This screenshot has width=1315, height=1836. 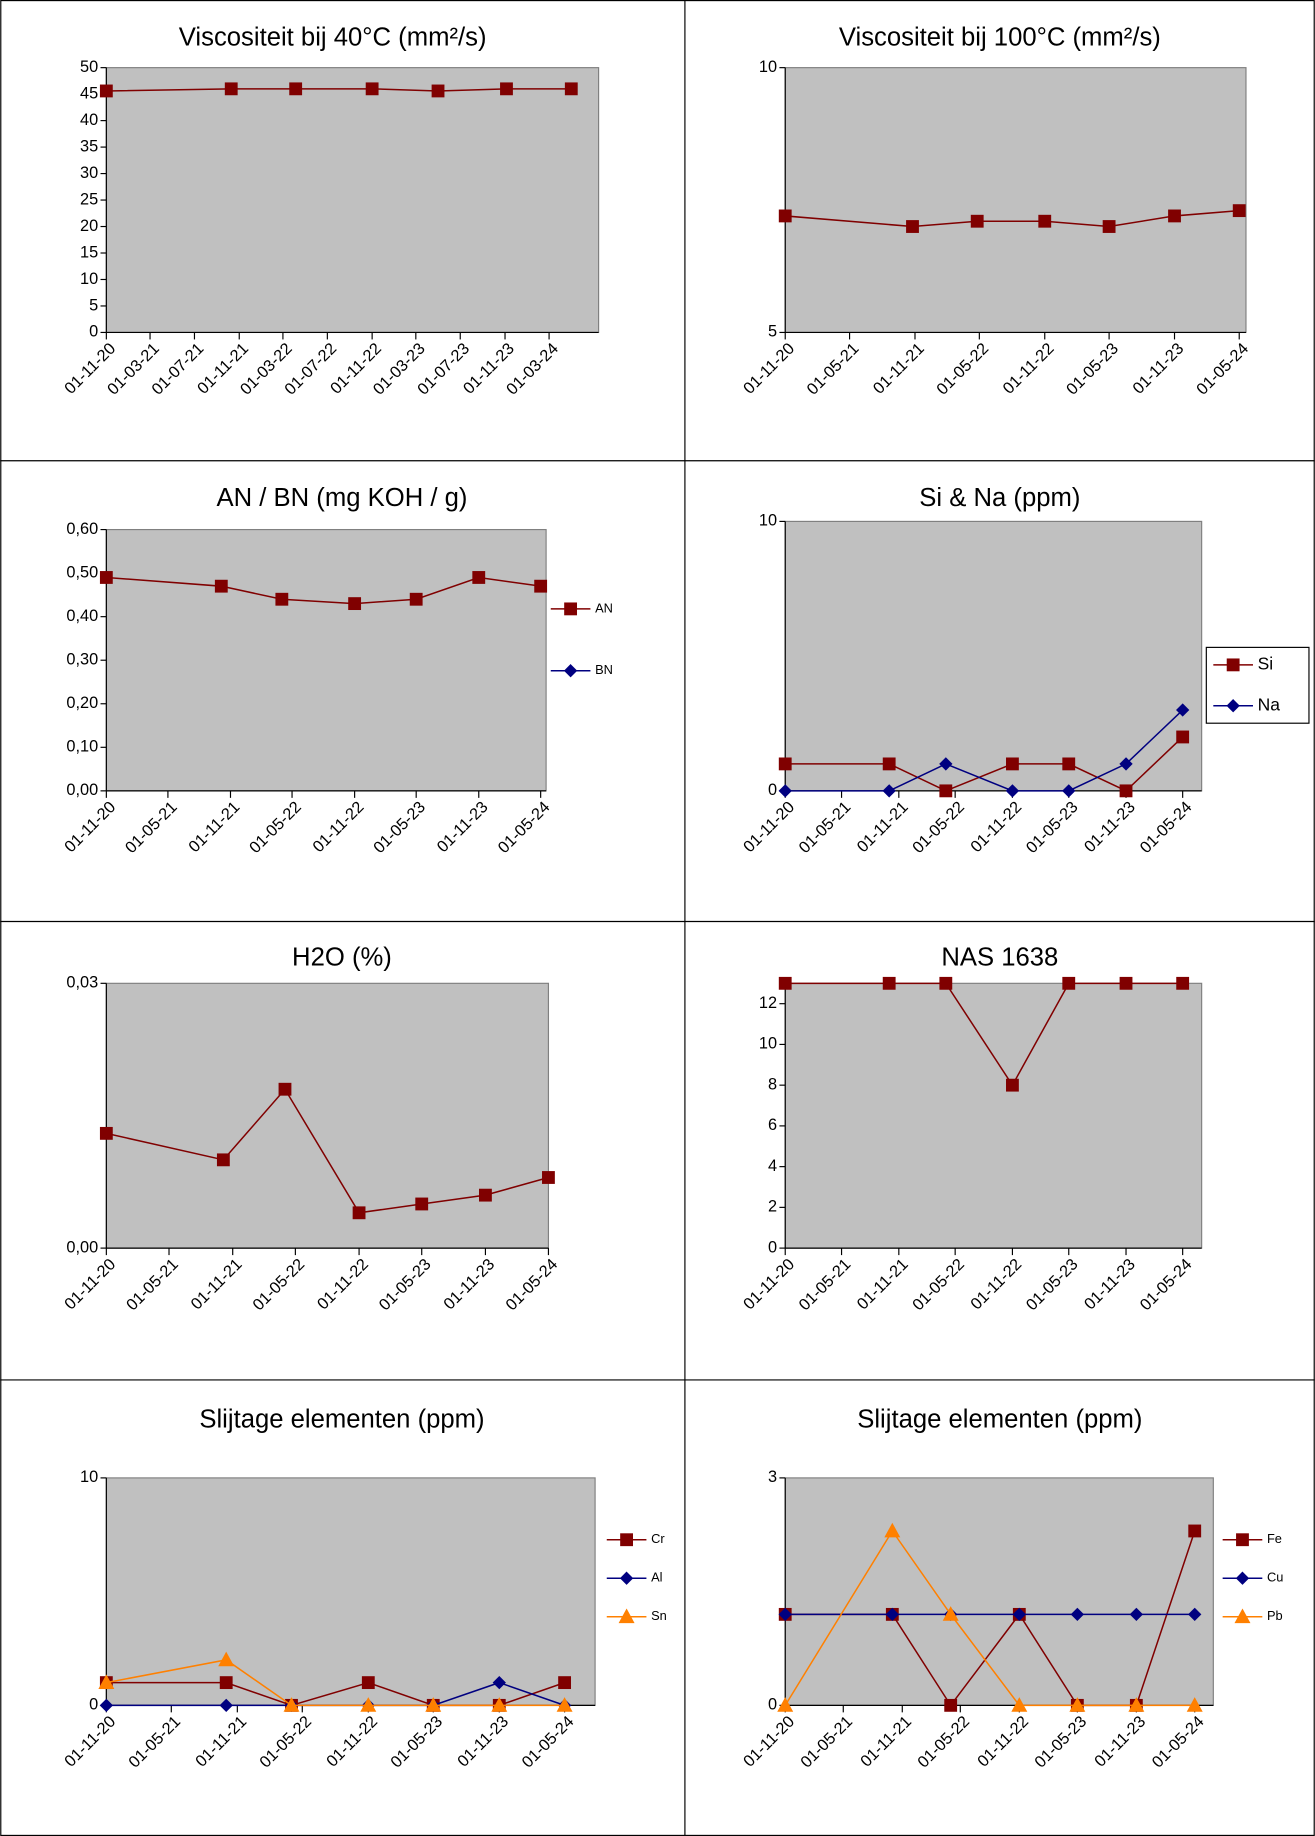 I want to click on chart-title: Slijtage elementen (ppm), so click(x=341, y=1420).